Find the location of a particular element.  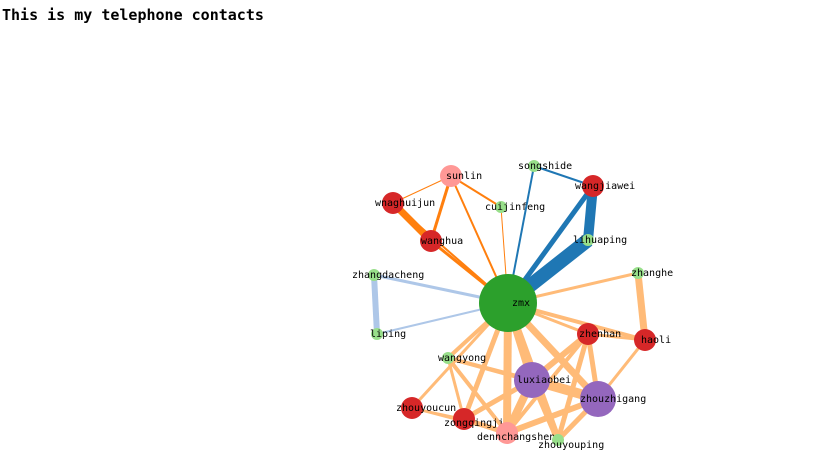

node-zhangdacheng: zhangdacheng is located at coordinates (388, 275).